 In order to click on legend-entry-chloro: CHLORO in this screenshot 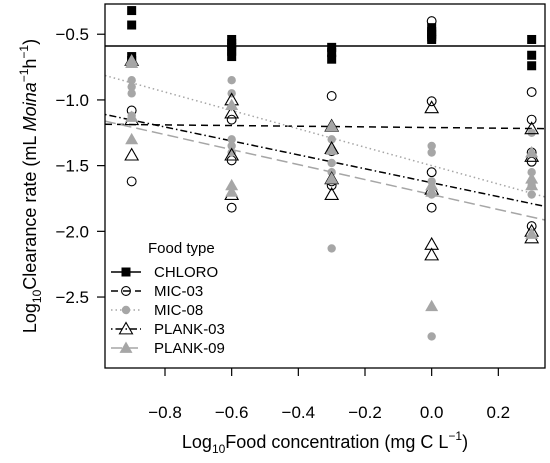, I will do `click(164, 272)`.